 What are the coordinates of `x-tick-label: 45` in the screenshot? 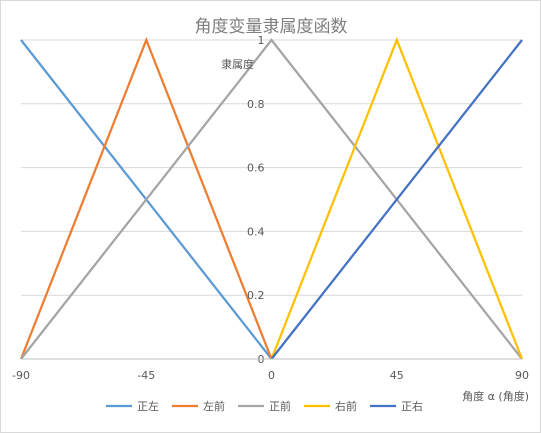 It's located at (397, 375).